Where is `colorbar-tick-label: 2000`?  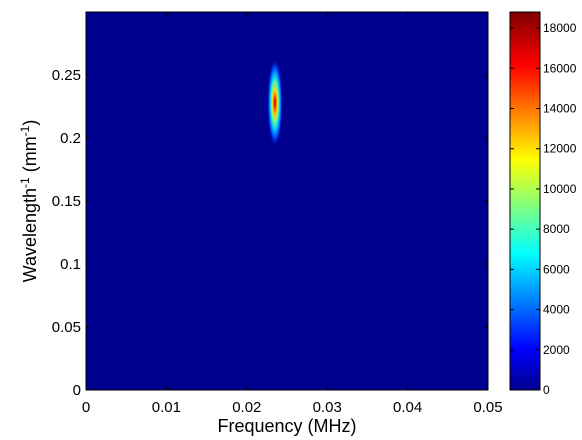 colorbar-tick-label: 2000 is located at coordinates (556, 350).